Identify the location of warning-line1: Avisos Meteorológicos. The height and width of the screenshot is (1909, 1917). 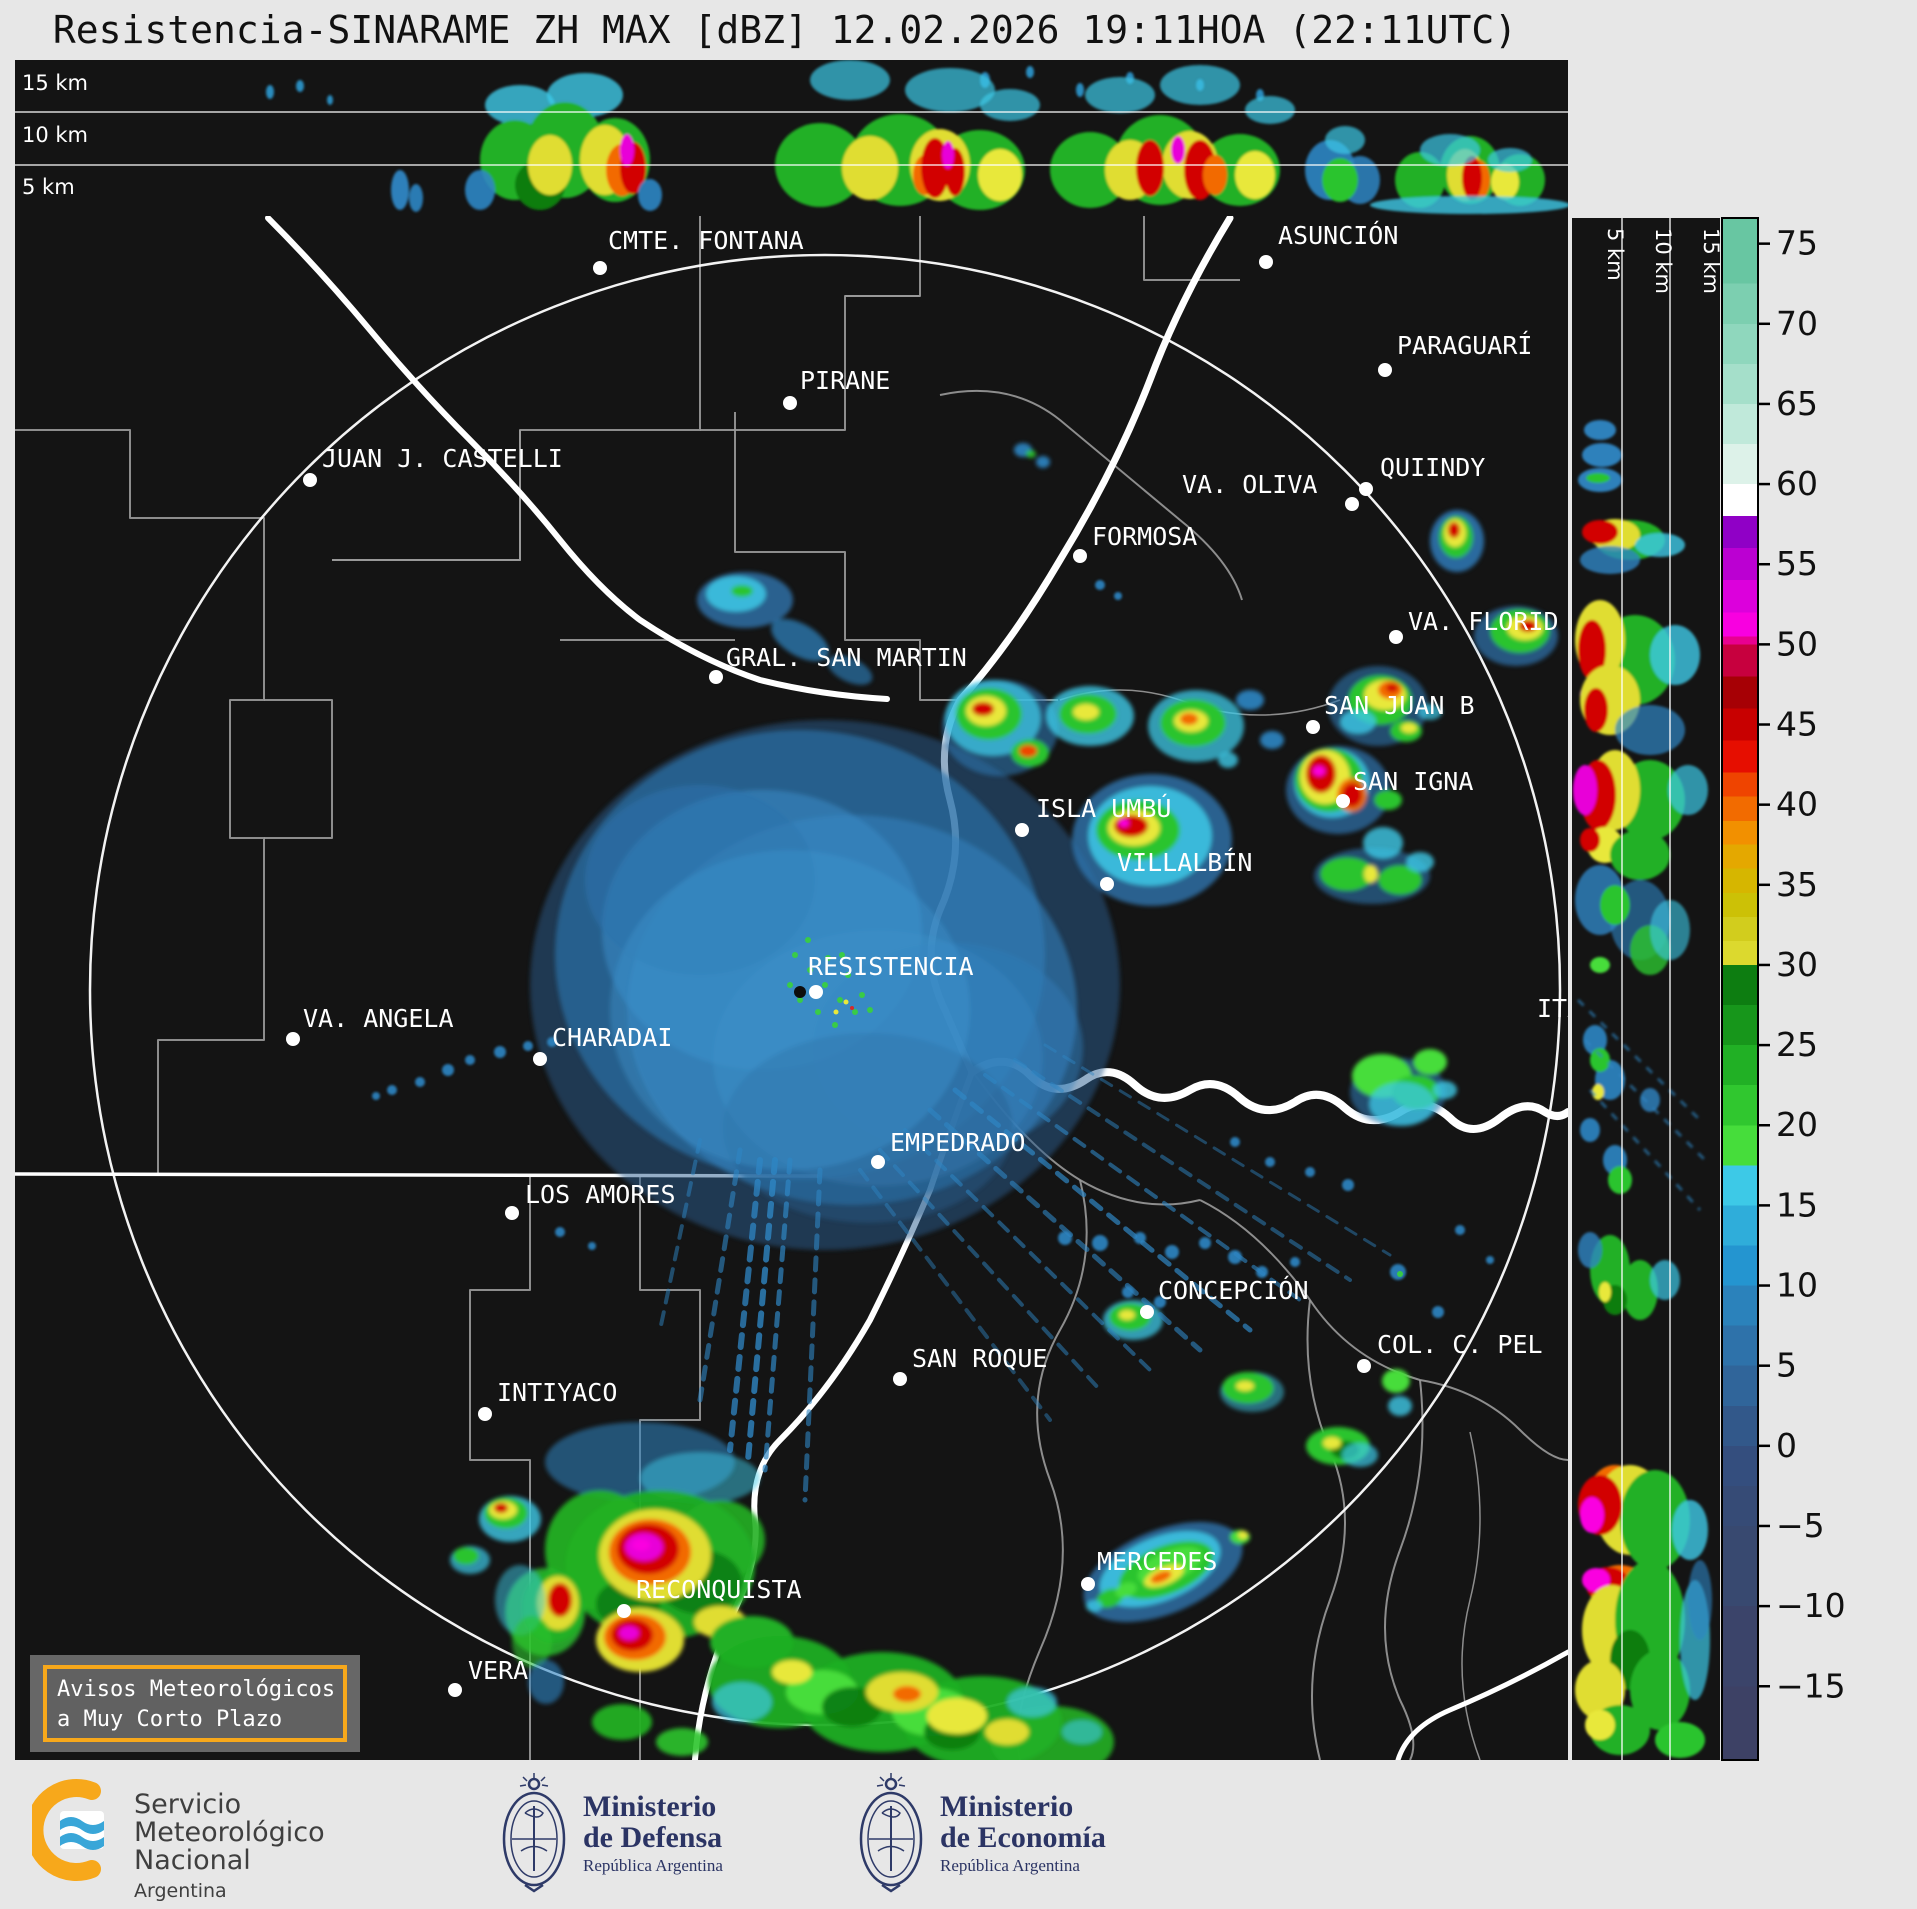
(196, 1689).